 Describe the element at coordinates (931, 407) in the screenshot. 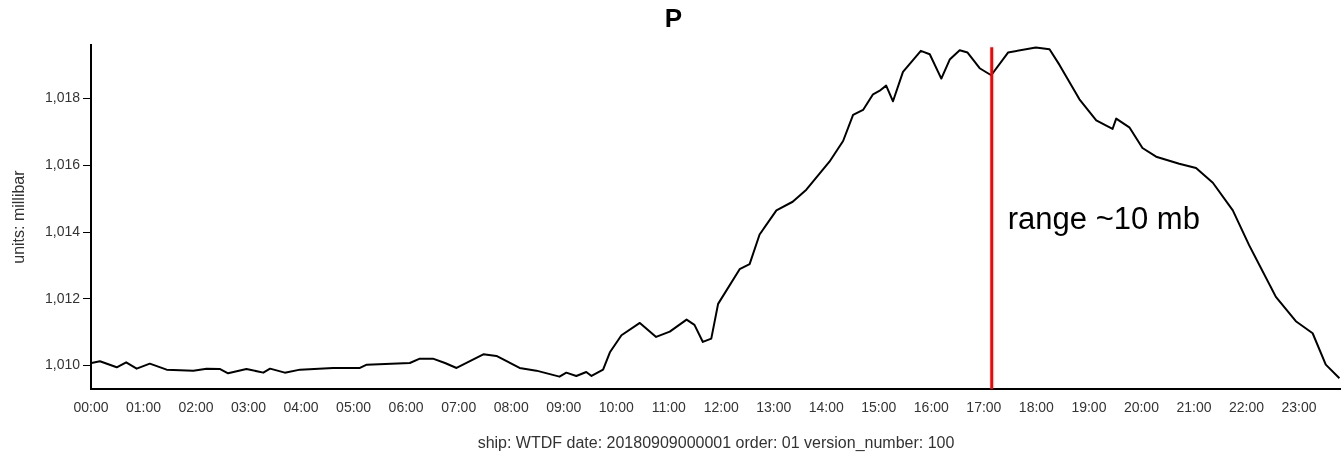

I see `x-tick-label: 16:00` at that location.